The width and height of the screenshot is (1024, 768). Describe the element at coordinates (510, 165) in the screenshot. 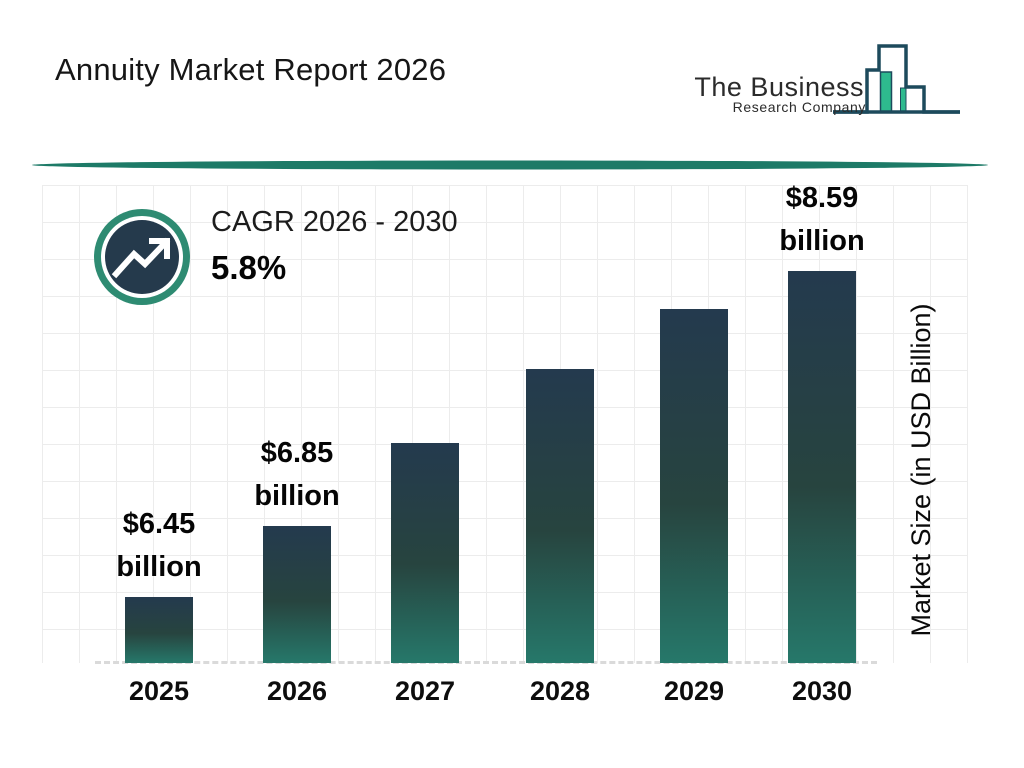

I see `divider-line` at that location.